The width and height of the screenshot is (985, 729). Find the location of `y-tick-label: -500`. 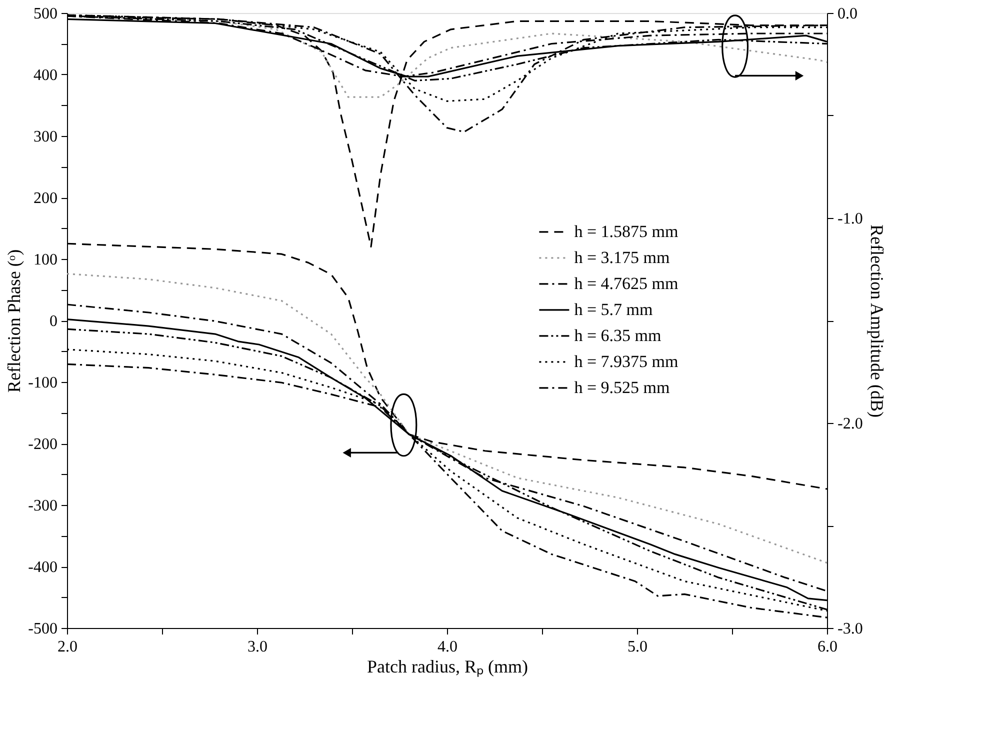

y-tick-label: -500 is located at coordinates (43, 629).